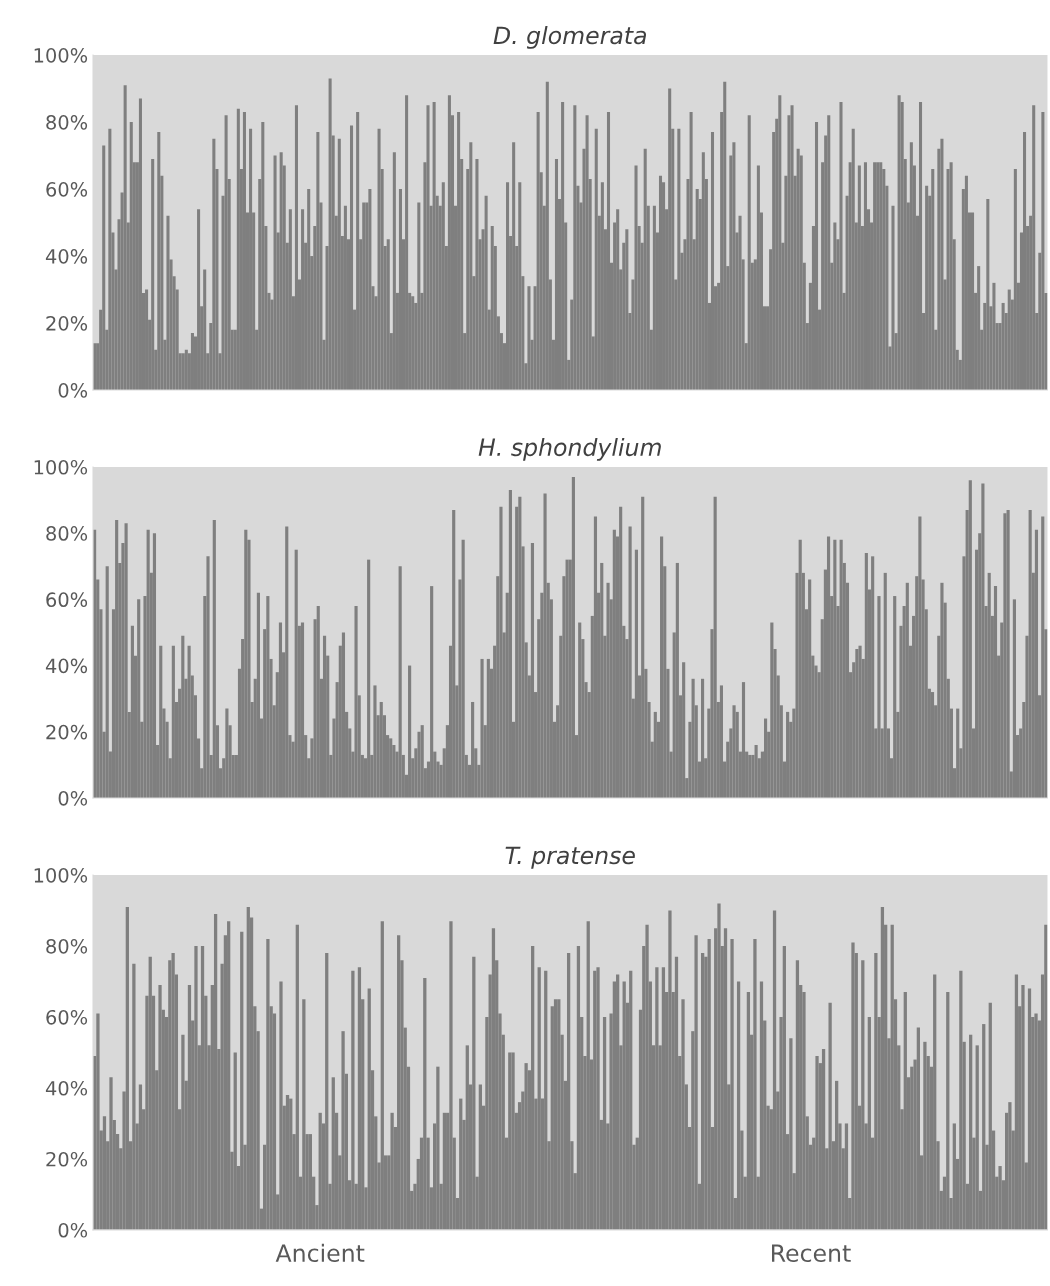 This screenshot has width=1050, height=1286. What do you see at coordinates (811, 1253) in the screenshot?
I see `x-tick-label: Recent` at bounding box center [811, 1253].